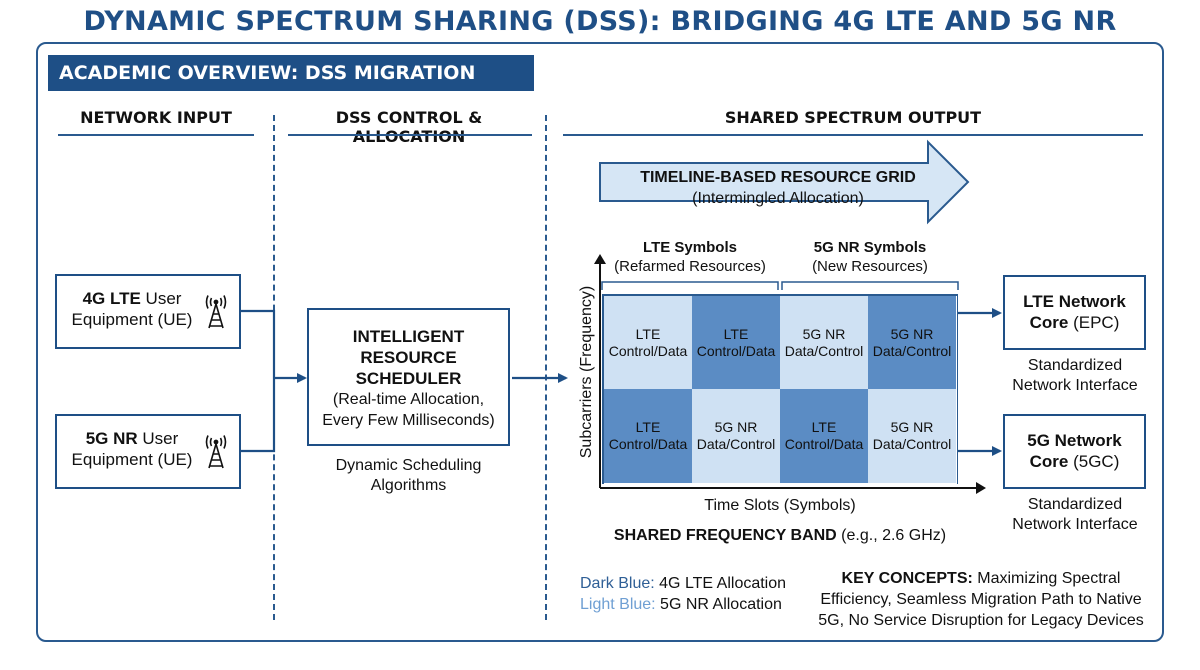 This screenshot has width=1200, height=670. Describe the element at coordinates (258, 381) in the screenshot. I see `ue-merge-line` at that location.